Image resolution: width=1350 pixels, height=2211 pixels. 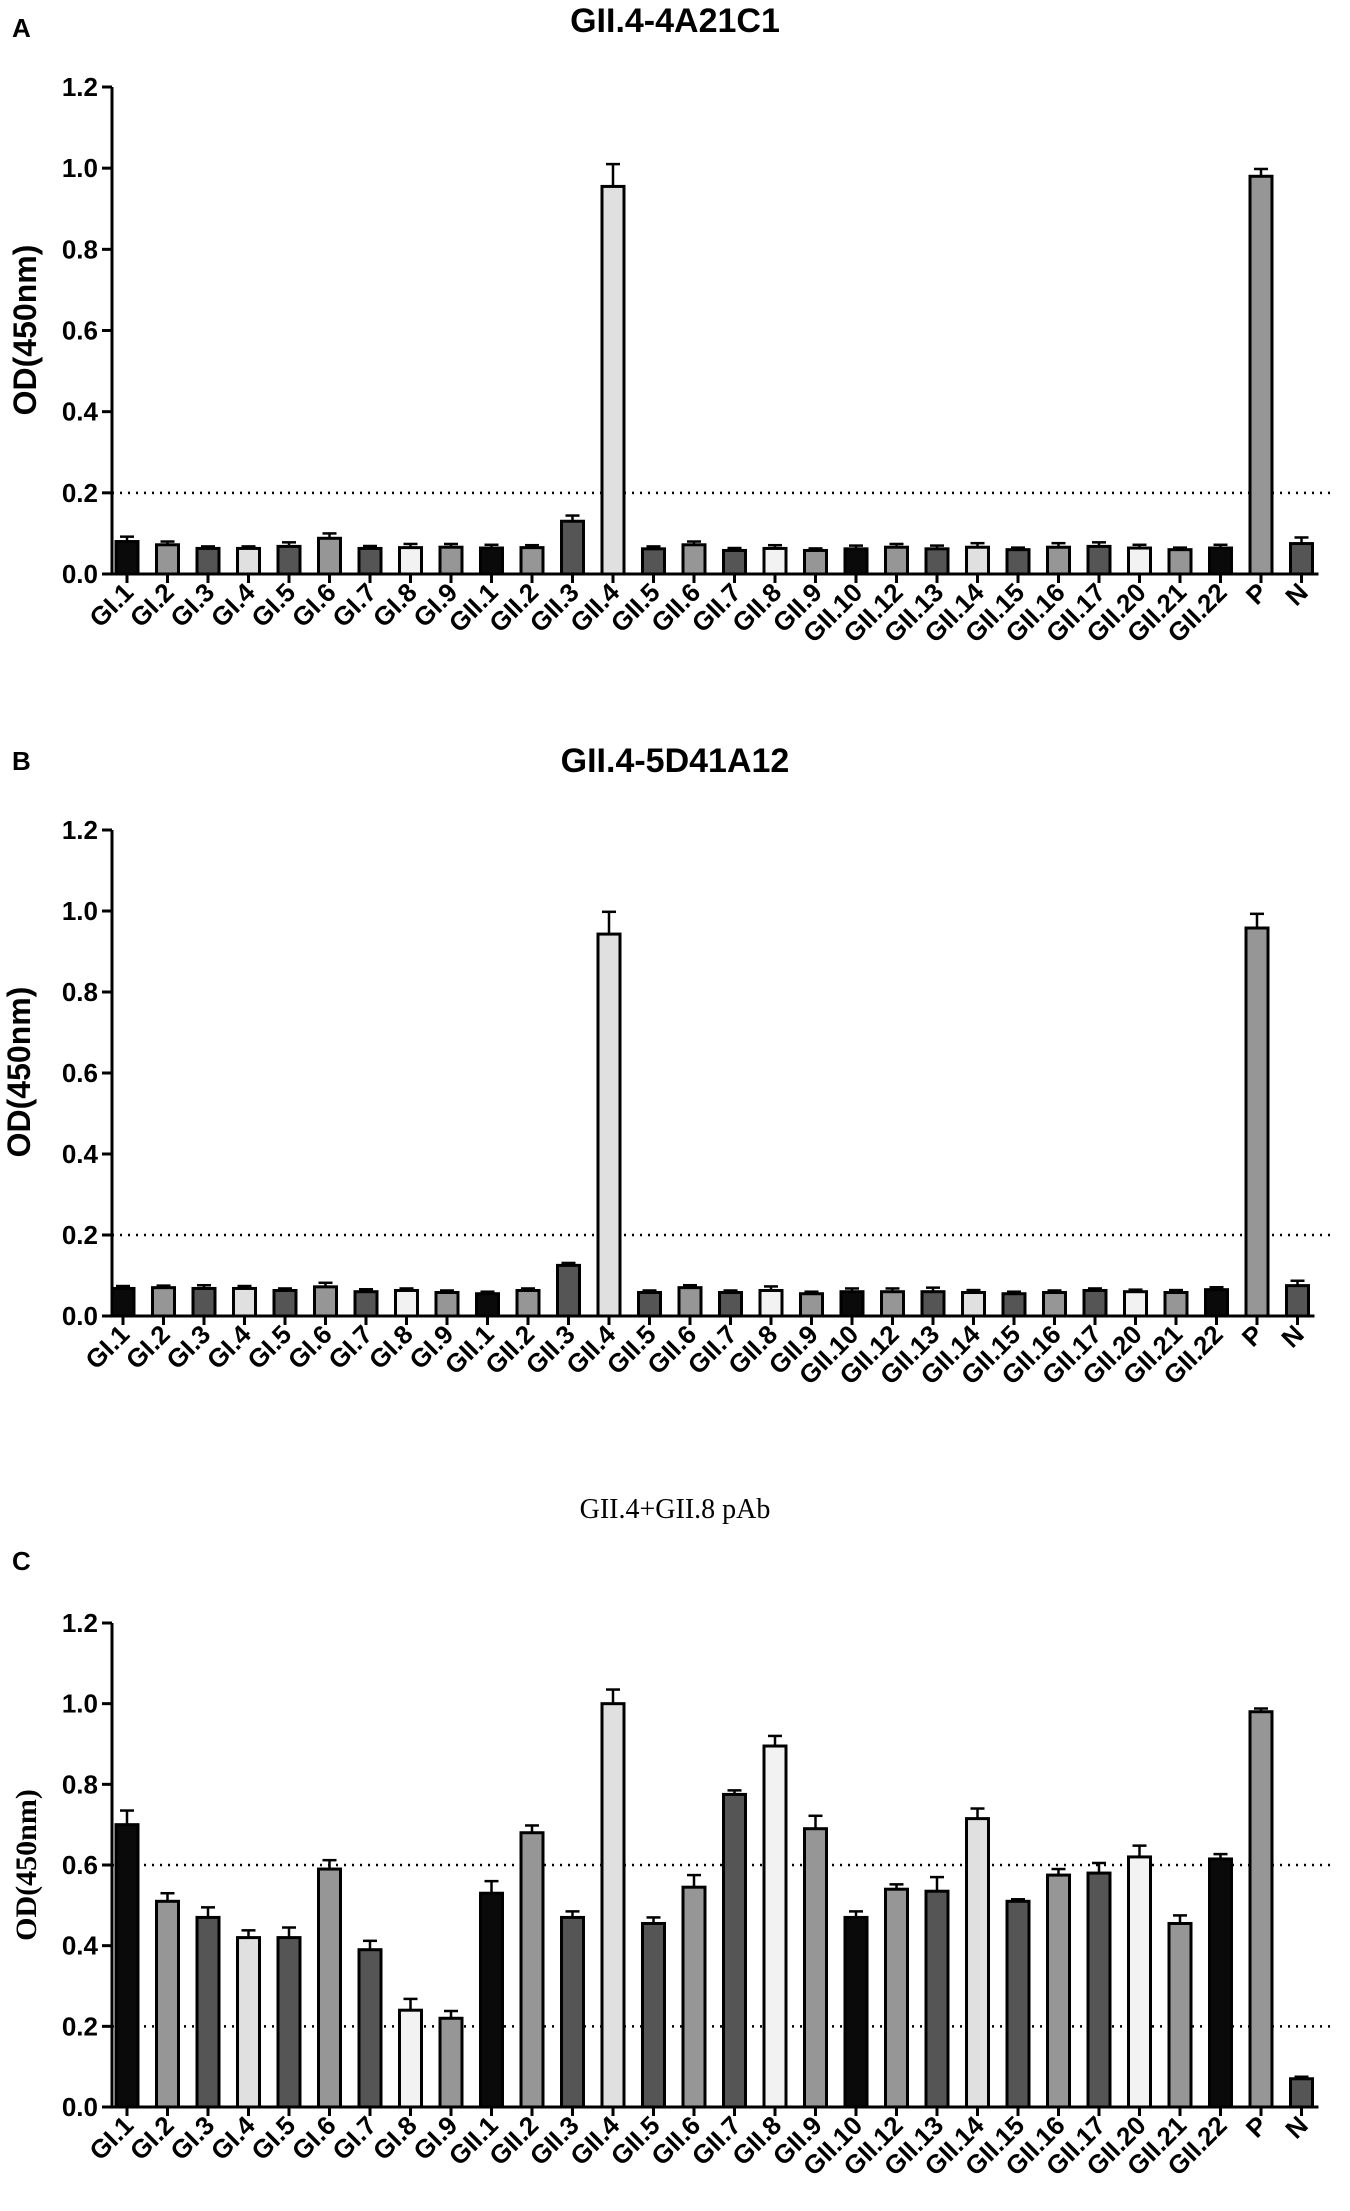 I want to click on panel-b-y-tick-label: 0.0, so click(x=80, y=1316).